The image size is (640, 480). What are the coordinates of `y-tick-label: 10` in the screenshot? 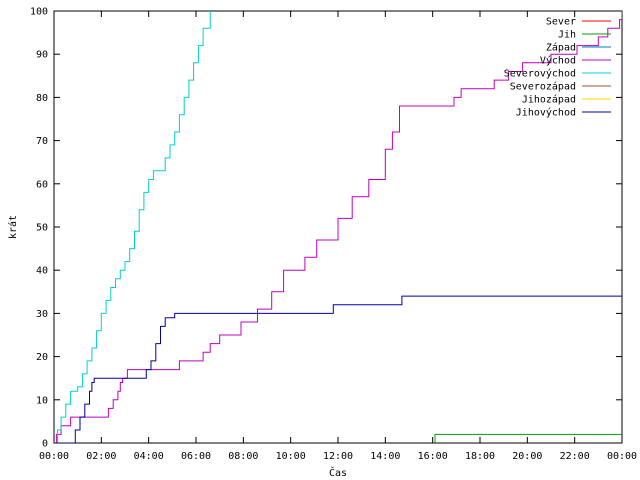 It's located at (42, 400).